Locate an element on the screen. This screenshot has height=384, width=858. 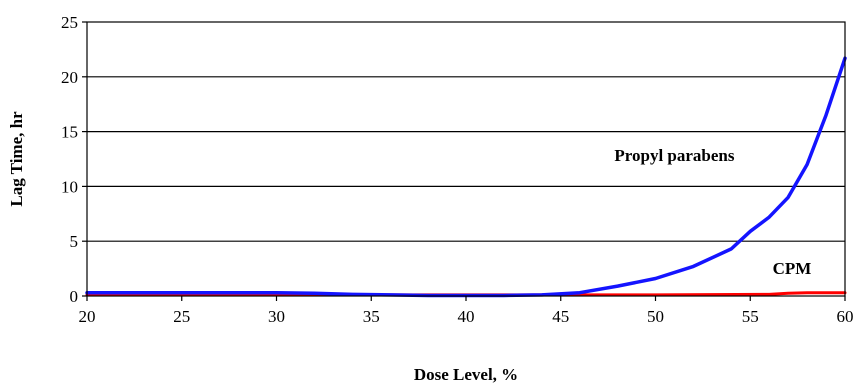
x-tick-label: 20 is located at coordinates (87, 316).